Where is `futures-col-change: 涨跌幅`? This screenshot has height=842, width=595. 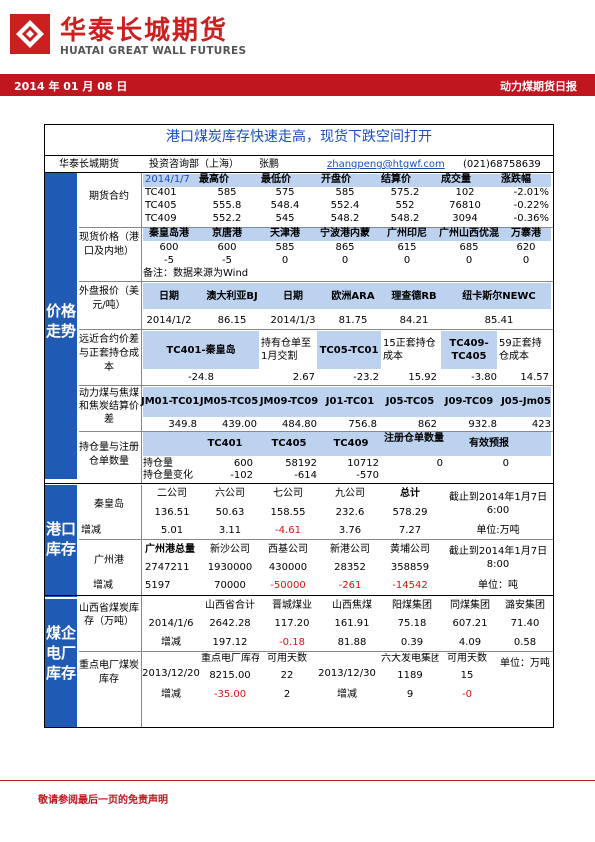 futures-col-change: 涨跌幅 is located at coordinates (516, 179).